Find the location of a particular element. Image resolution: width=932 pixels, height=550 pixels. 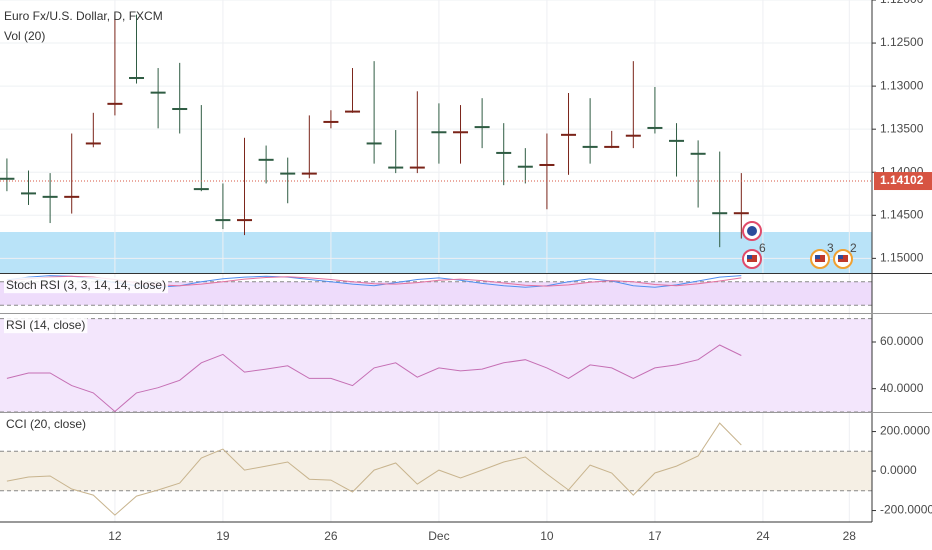

chart-title: Euro Fx/U.S. Dollar, D, FXCM is located at coordinates (83, 16).